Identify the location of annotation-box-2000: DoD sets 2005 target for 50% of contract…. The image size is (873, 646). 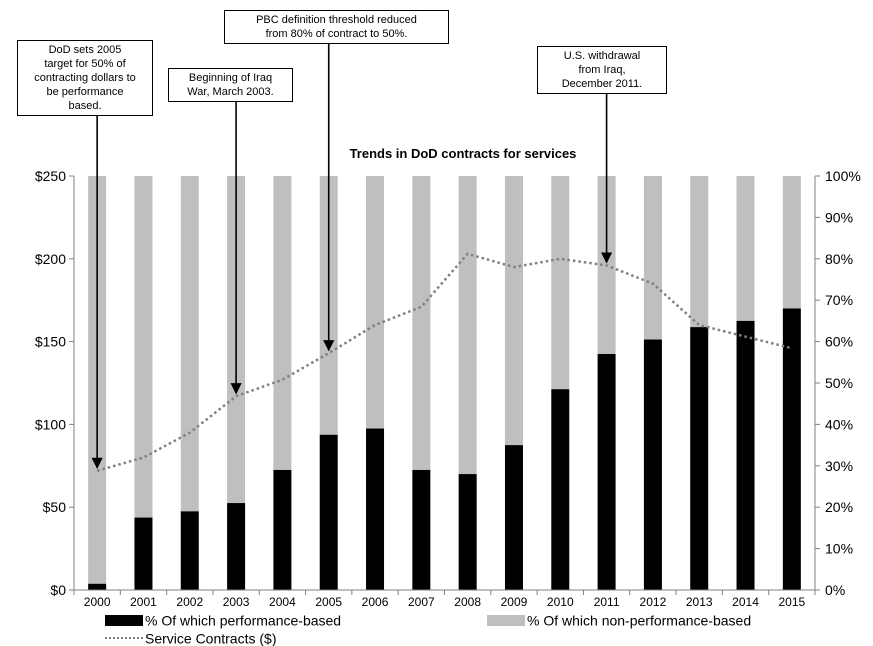
(85, 78).